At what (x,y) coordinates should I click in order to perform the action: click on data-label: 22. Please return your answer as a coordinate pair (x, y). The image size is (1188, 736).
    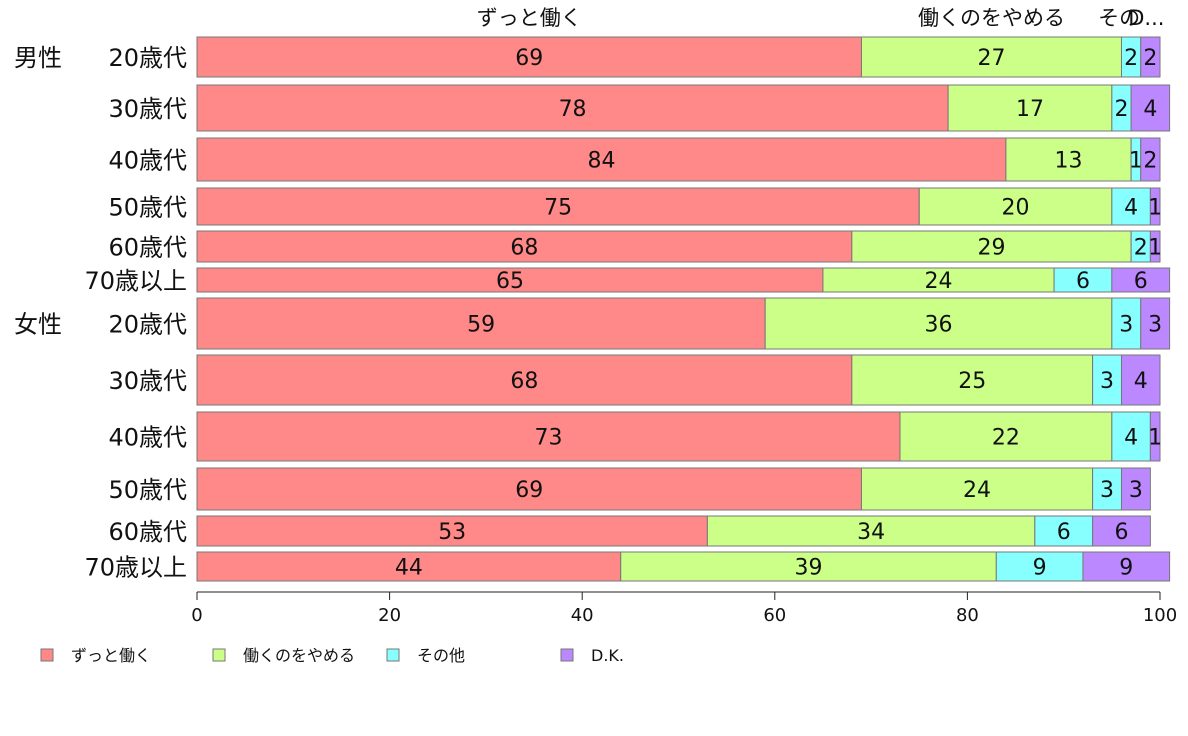
    Looking at the image, I should click on (1006, 438).